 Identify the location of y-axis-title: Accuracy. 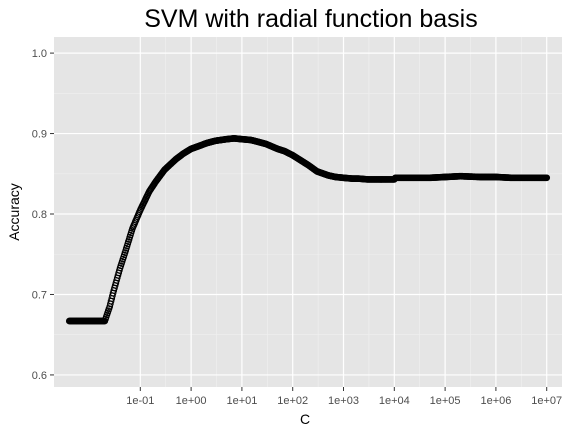
(14, 212).